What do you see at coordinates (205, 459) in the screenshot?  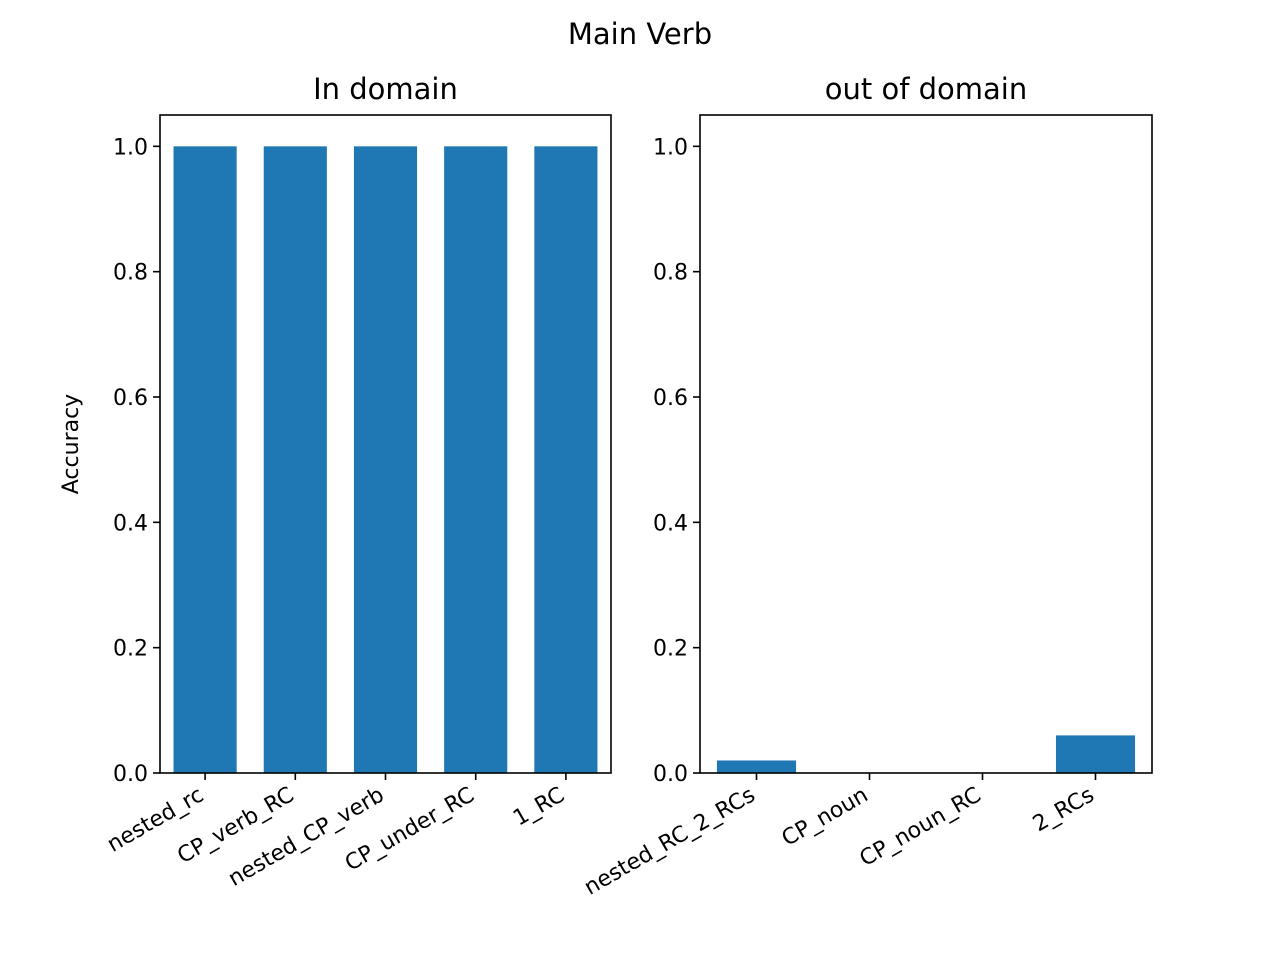 I see `bar-nested-rc` at bounding box center [205, 459].